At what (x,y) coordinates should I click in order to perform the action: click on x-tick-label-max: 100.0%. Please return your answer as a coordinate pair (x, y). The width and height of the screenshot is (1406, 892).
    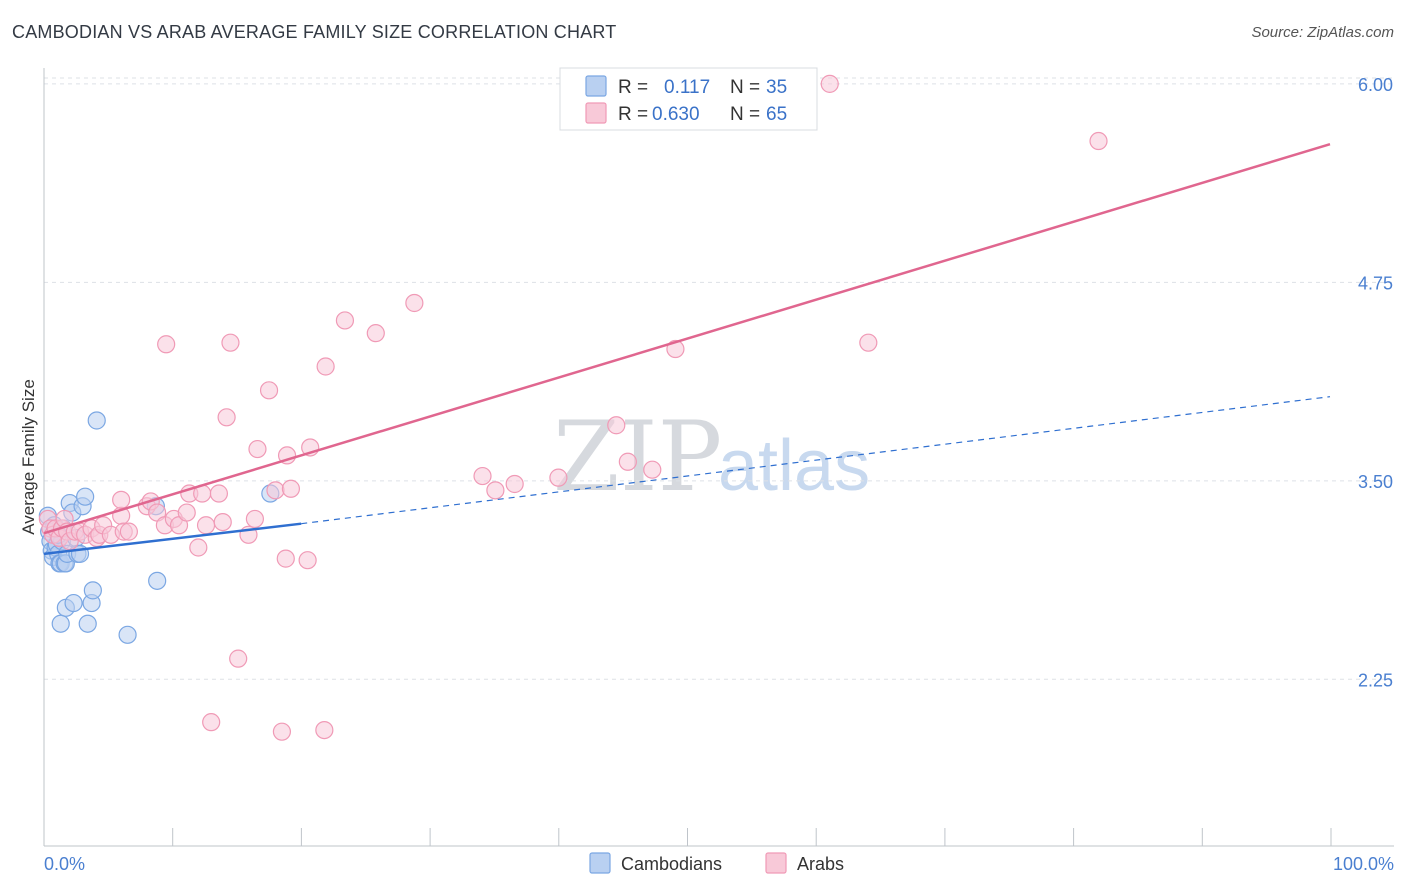
    Looking at the image, I should click on (1363, 864).